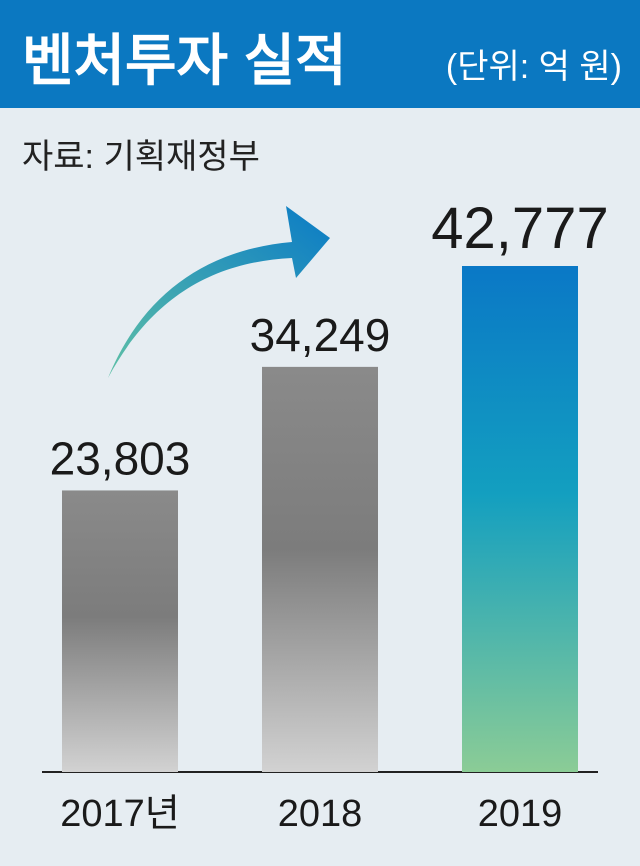 Image resolution: width=640 pixels, height=866 pixels. What do you see at coordinates (320, 814) in the screenshot?
I see `x-tick-label: 2018` at bounding box center [320, 814].